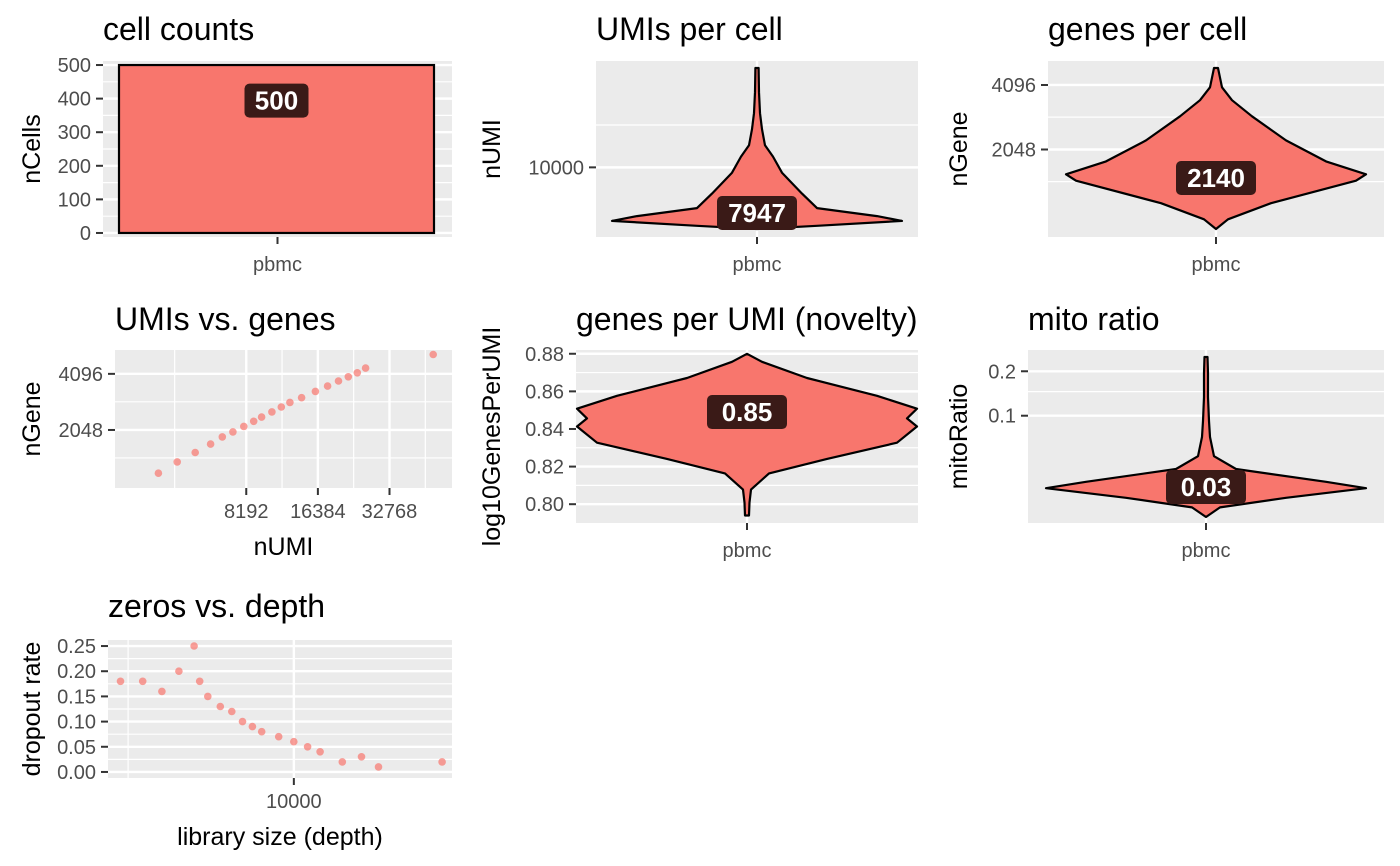 Image resolution: width=1400 pixels, height=866 pixels. I want to click on cell-counts-y-tick-label: 100, so click(74, 200).